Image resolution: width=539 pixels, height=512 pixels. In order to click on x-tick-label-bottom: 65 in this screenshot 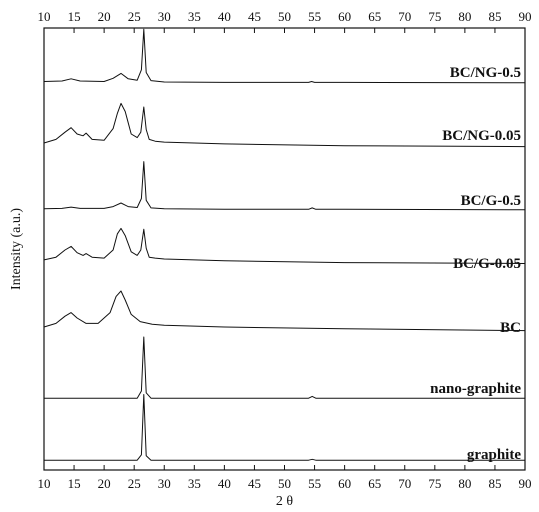, I will do `click(374, 483)`.